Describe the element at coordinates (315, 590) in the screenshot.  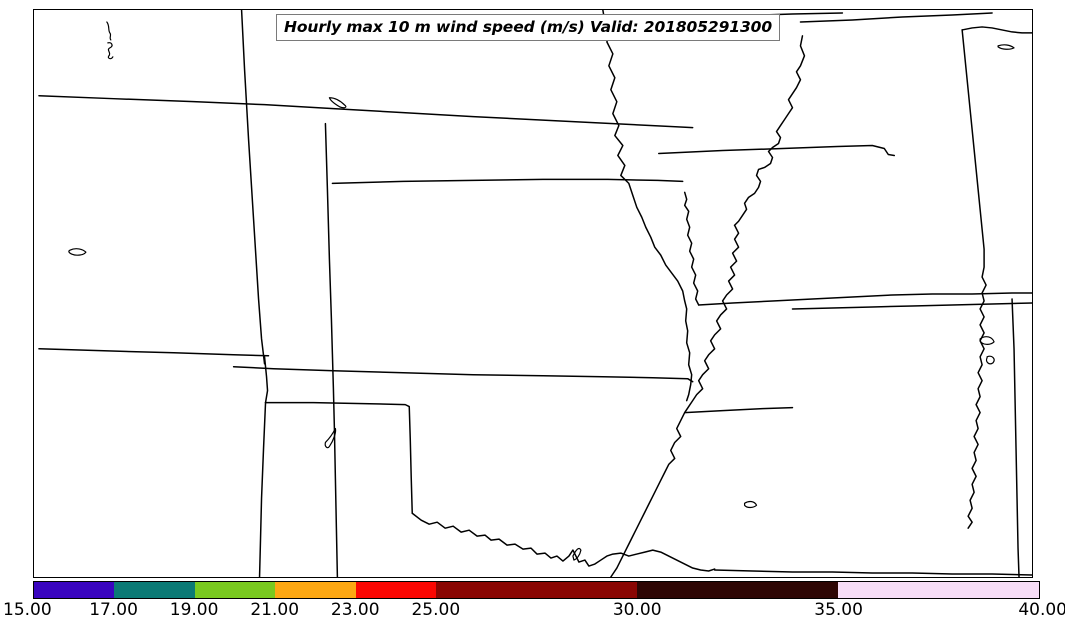
I see `colorbar-segment-orange` at that location.